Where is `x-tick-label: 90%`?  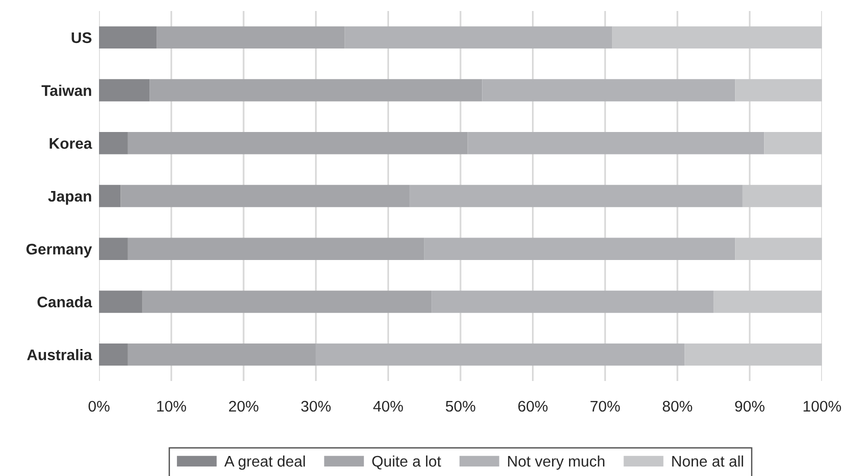
x-tick-label: 90% is located at coordinates (749, 406).